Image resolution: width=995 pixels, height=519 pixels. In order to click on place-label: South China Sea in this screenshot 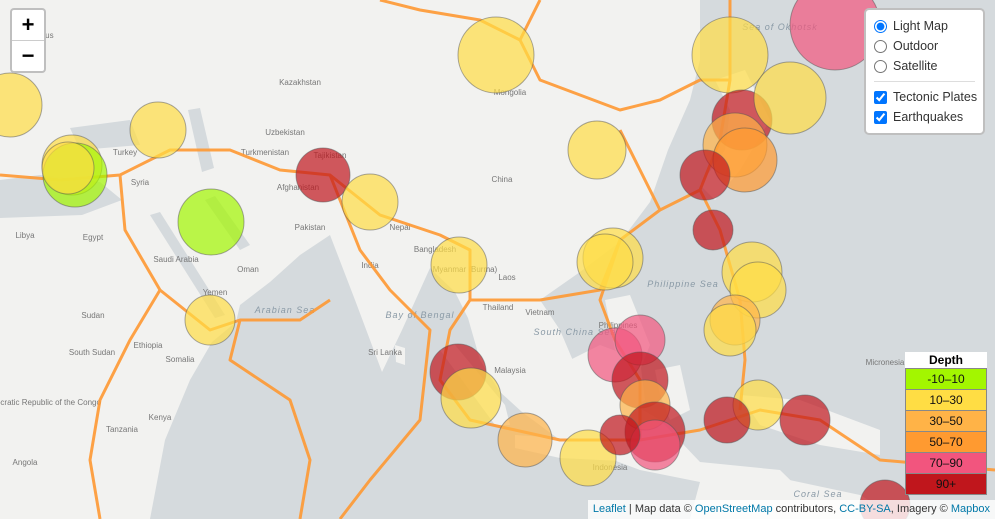, I will do `click(574, 332)`.